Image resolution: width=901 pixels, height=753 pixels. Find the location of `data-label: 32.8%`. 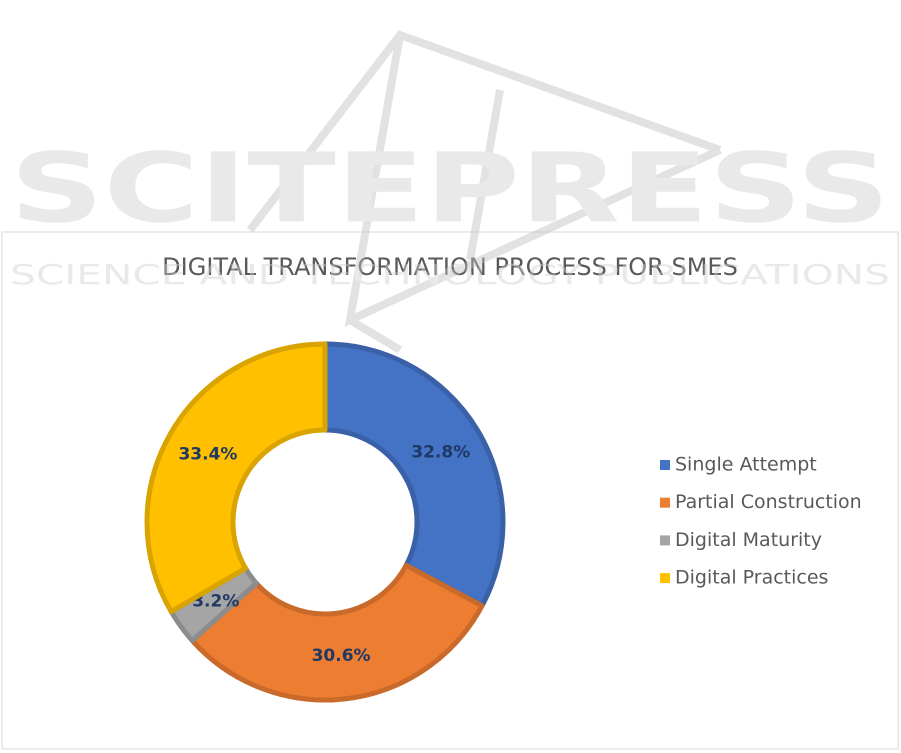

data-label: 32.8% is located at coordinates (440, 453).